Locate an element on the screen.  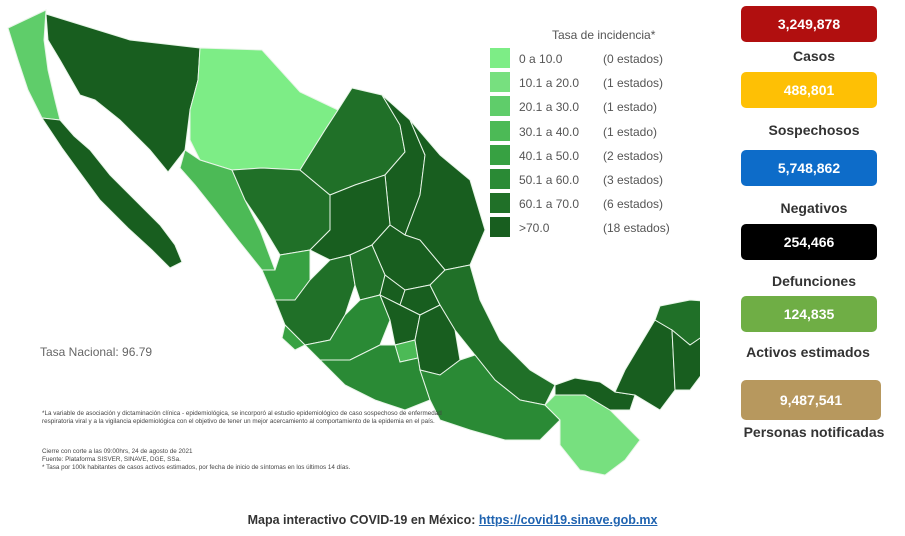
legend-count: (0 estados) is located at coordinates (633, 59).